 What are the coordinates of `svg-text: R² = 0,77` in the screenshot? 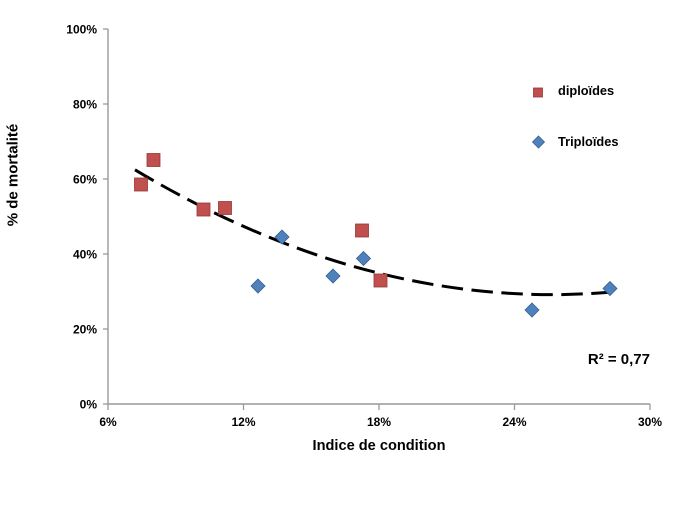 It's located at (619, 359).